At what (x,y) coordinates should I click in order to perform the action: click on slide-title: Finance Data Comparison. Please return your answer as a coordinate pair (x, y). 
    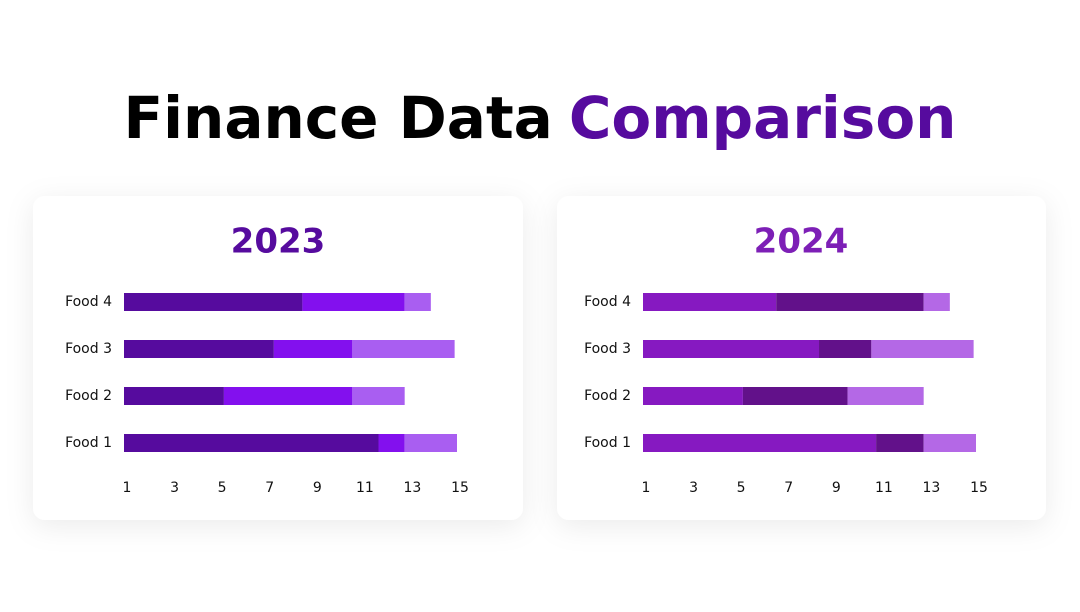
    Looking at the image, I should click on (540, 118).